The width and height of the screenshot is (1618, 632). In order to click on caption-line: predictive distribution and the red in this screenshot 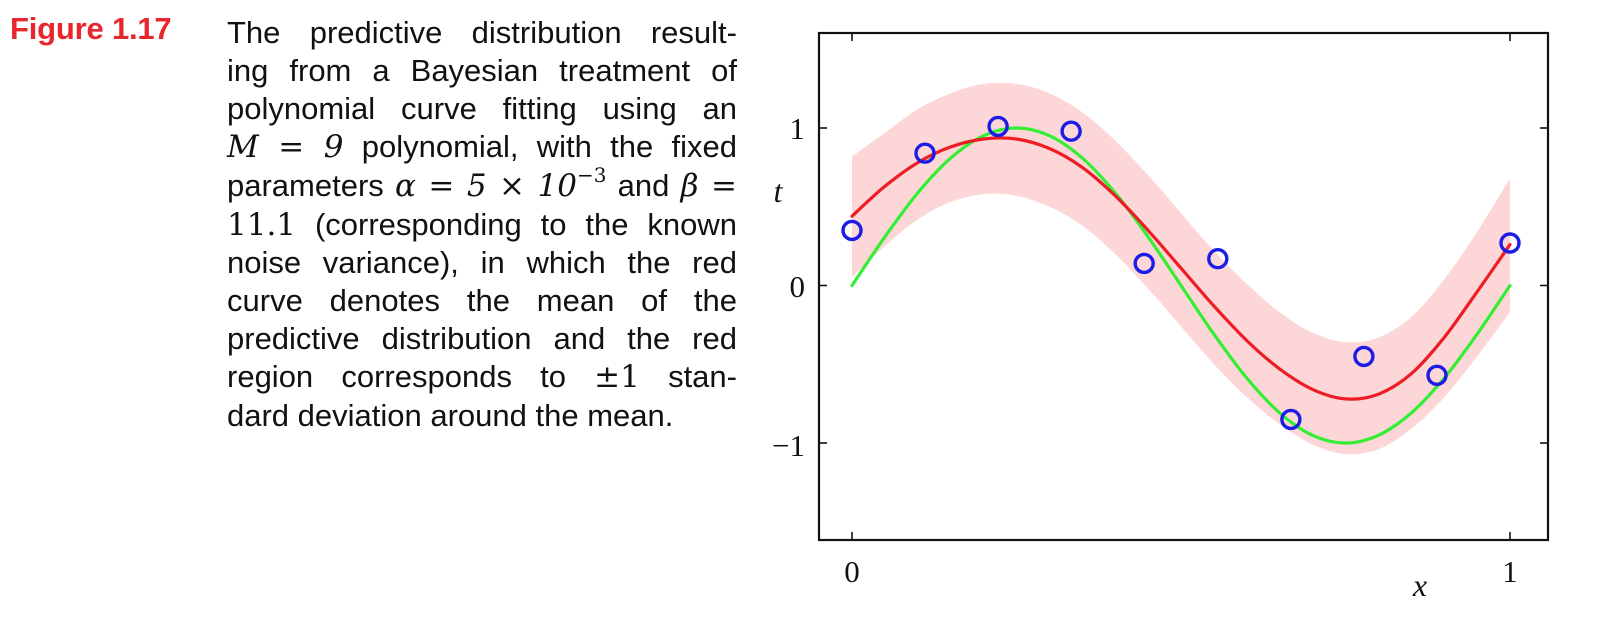, I will do `click(482, 339)`.